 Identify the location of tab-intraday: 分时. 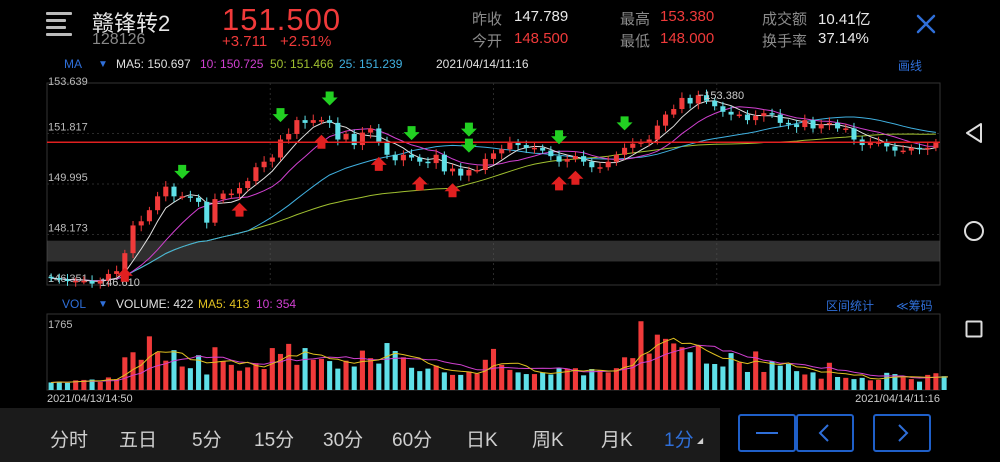
(69, 440).